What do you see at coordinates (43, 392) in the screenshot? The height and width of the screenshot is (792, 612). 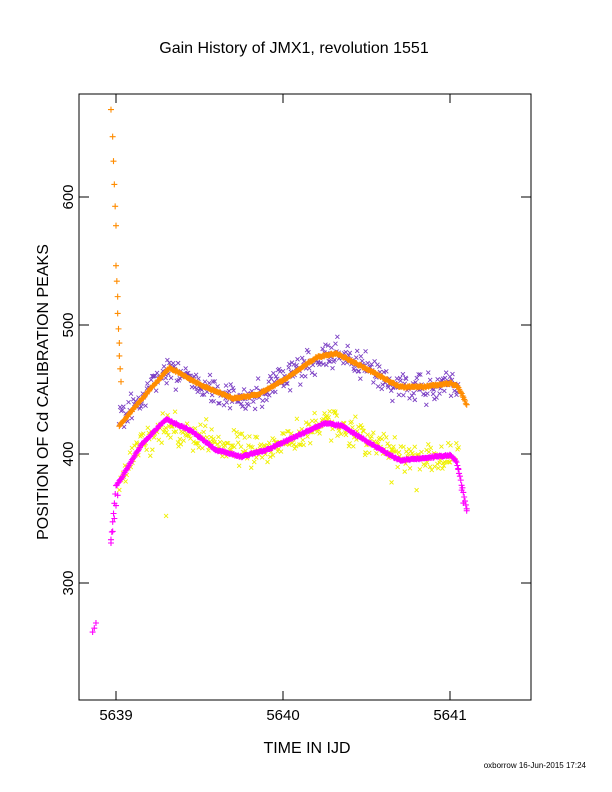 I see `y-axis-label: POSITION OF Cd CALIBRATION PEAKS` at bounding box center [43, 392].